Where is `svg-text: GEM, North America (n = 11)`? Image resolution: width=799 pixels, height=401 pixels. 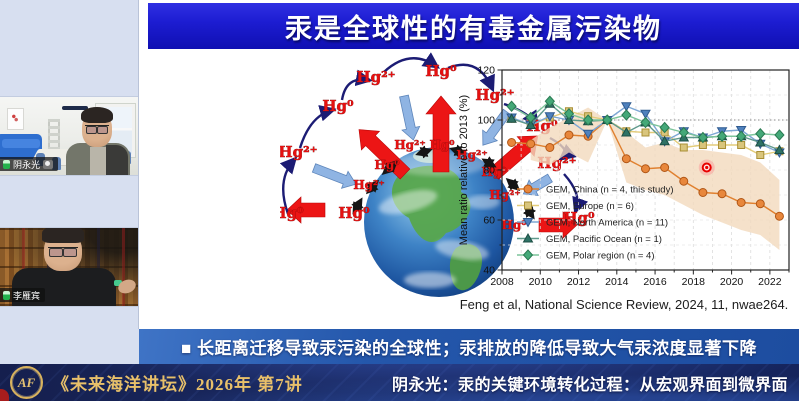
svg-text: GEM, North America (n = 11) is located at coordinates (607, 223).